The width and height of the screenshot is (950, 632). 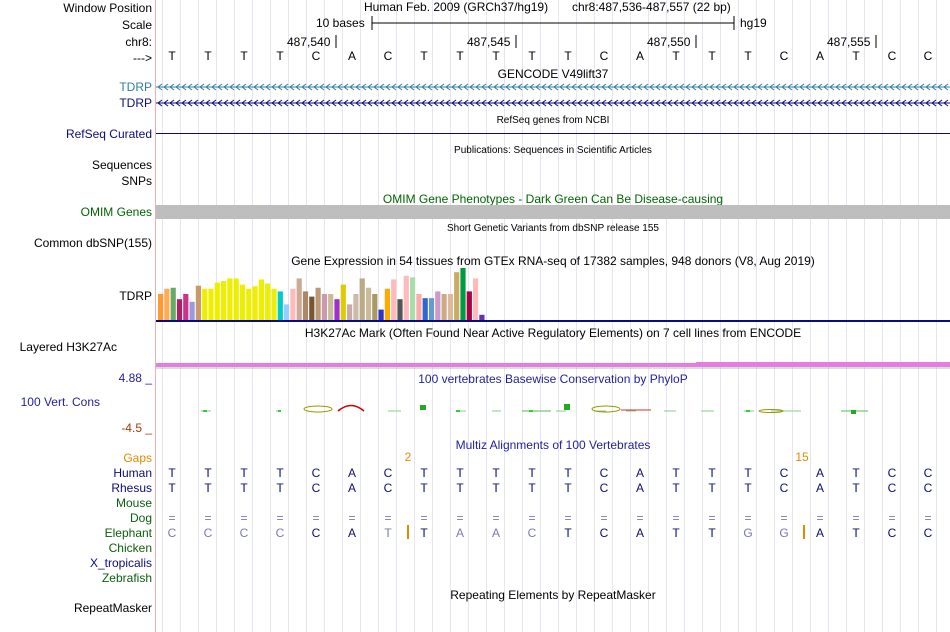 What do you see at coordinates (135, 296) in the screenshot?
I see `track-label-gtex: TDRP` at bounding box center [135, 296].